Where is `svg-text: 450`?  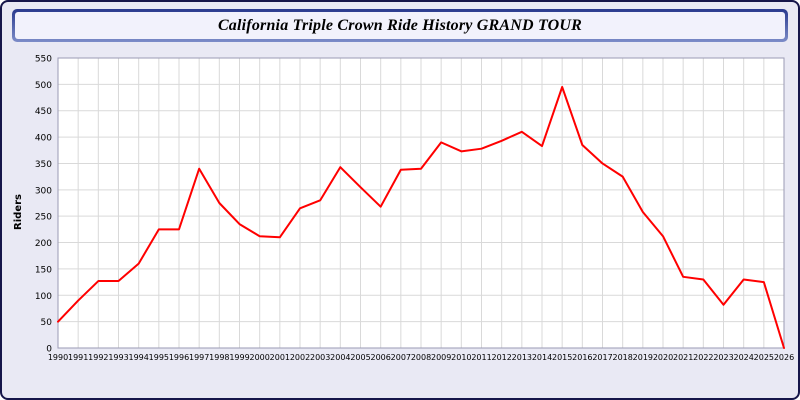 svg-text: 450 is located at coordinates (43, 112).